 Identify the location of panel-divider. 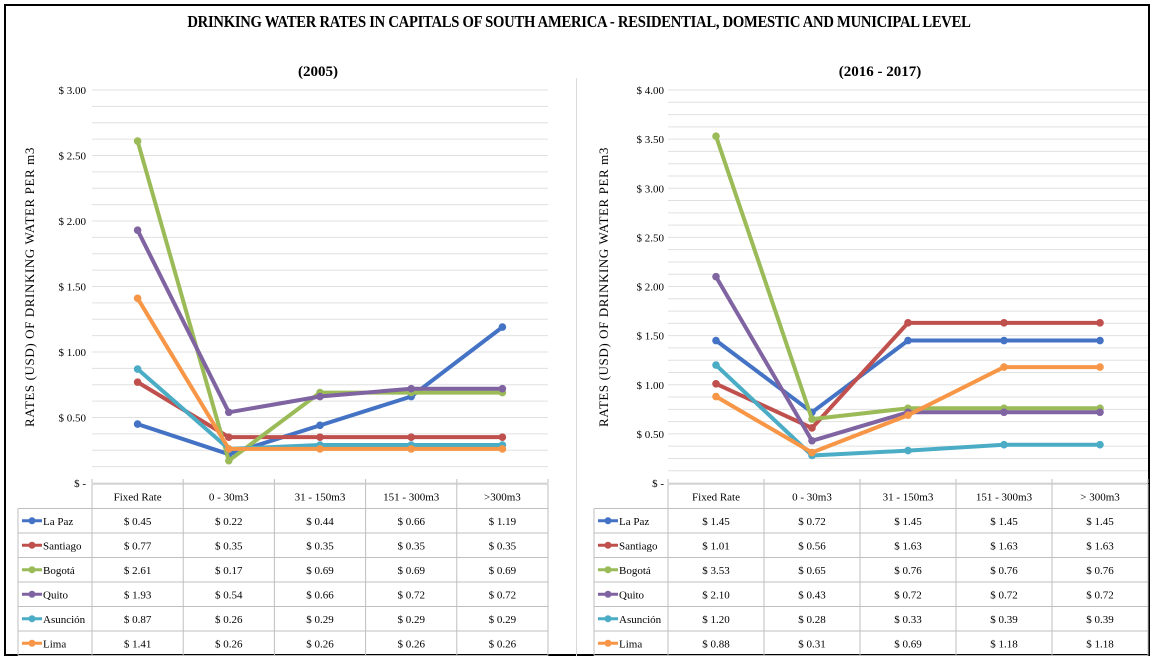
(576, 367).